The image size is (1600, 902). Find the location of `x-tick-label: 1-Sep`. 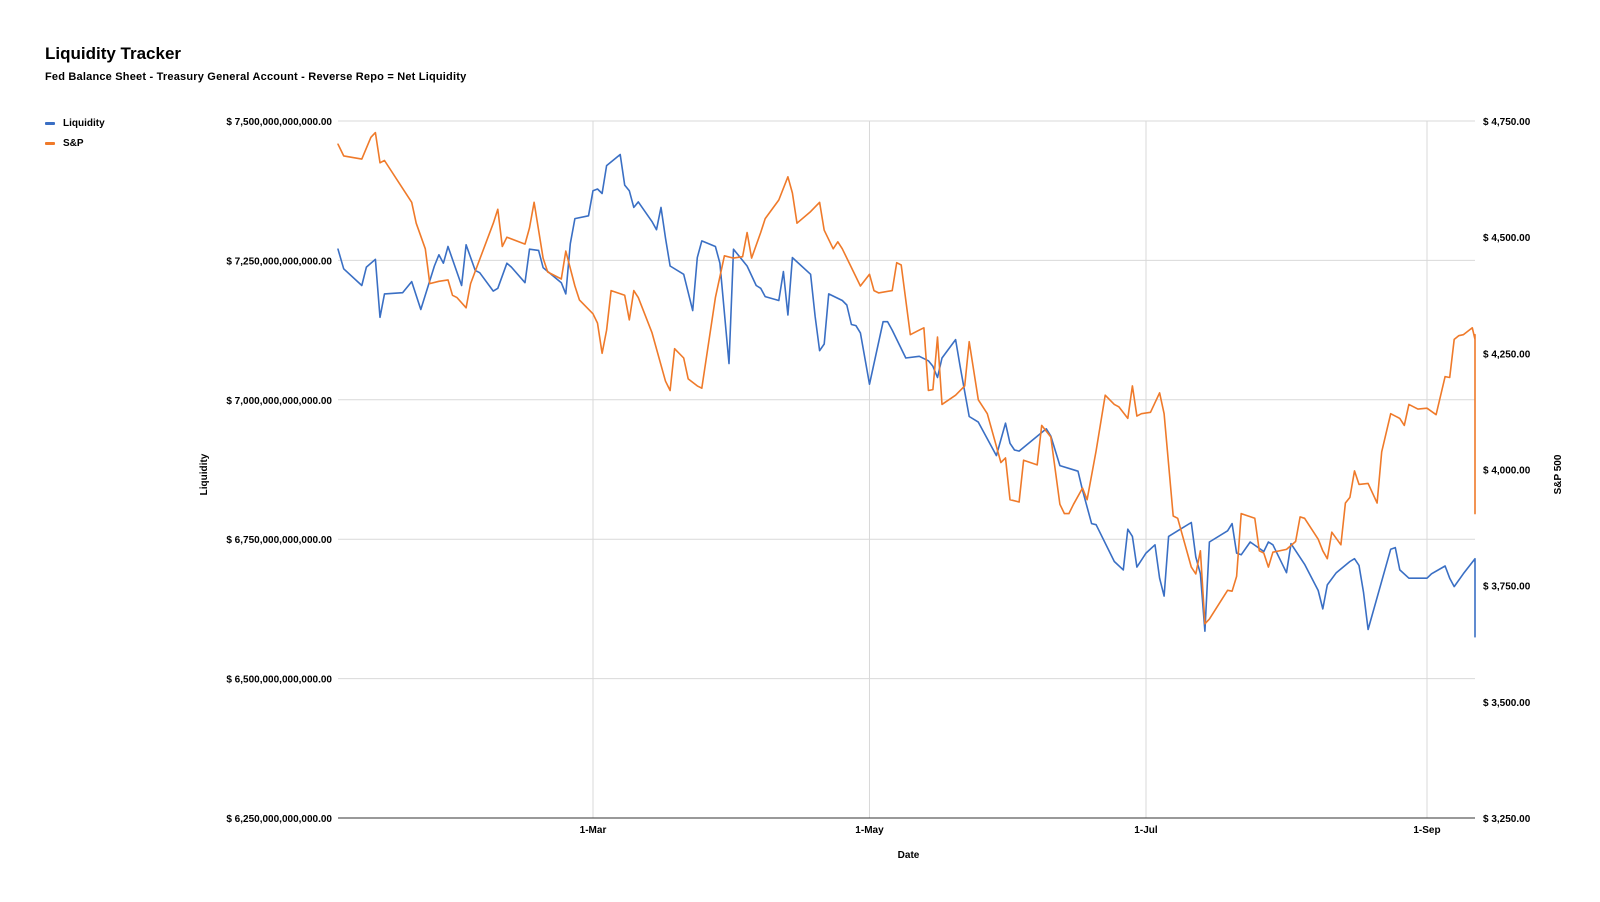

x-tick-label: 1-Sep is located at coordinates (1426, 830).